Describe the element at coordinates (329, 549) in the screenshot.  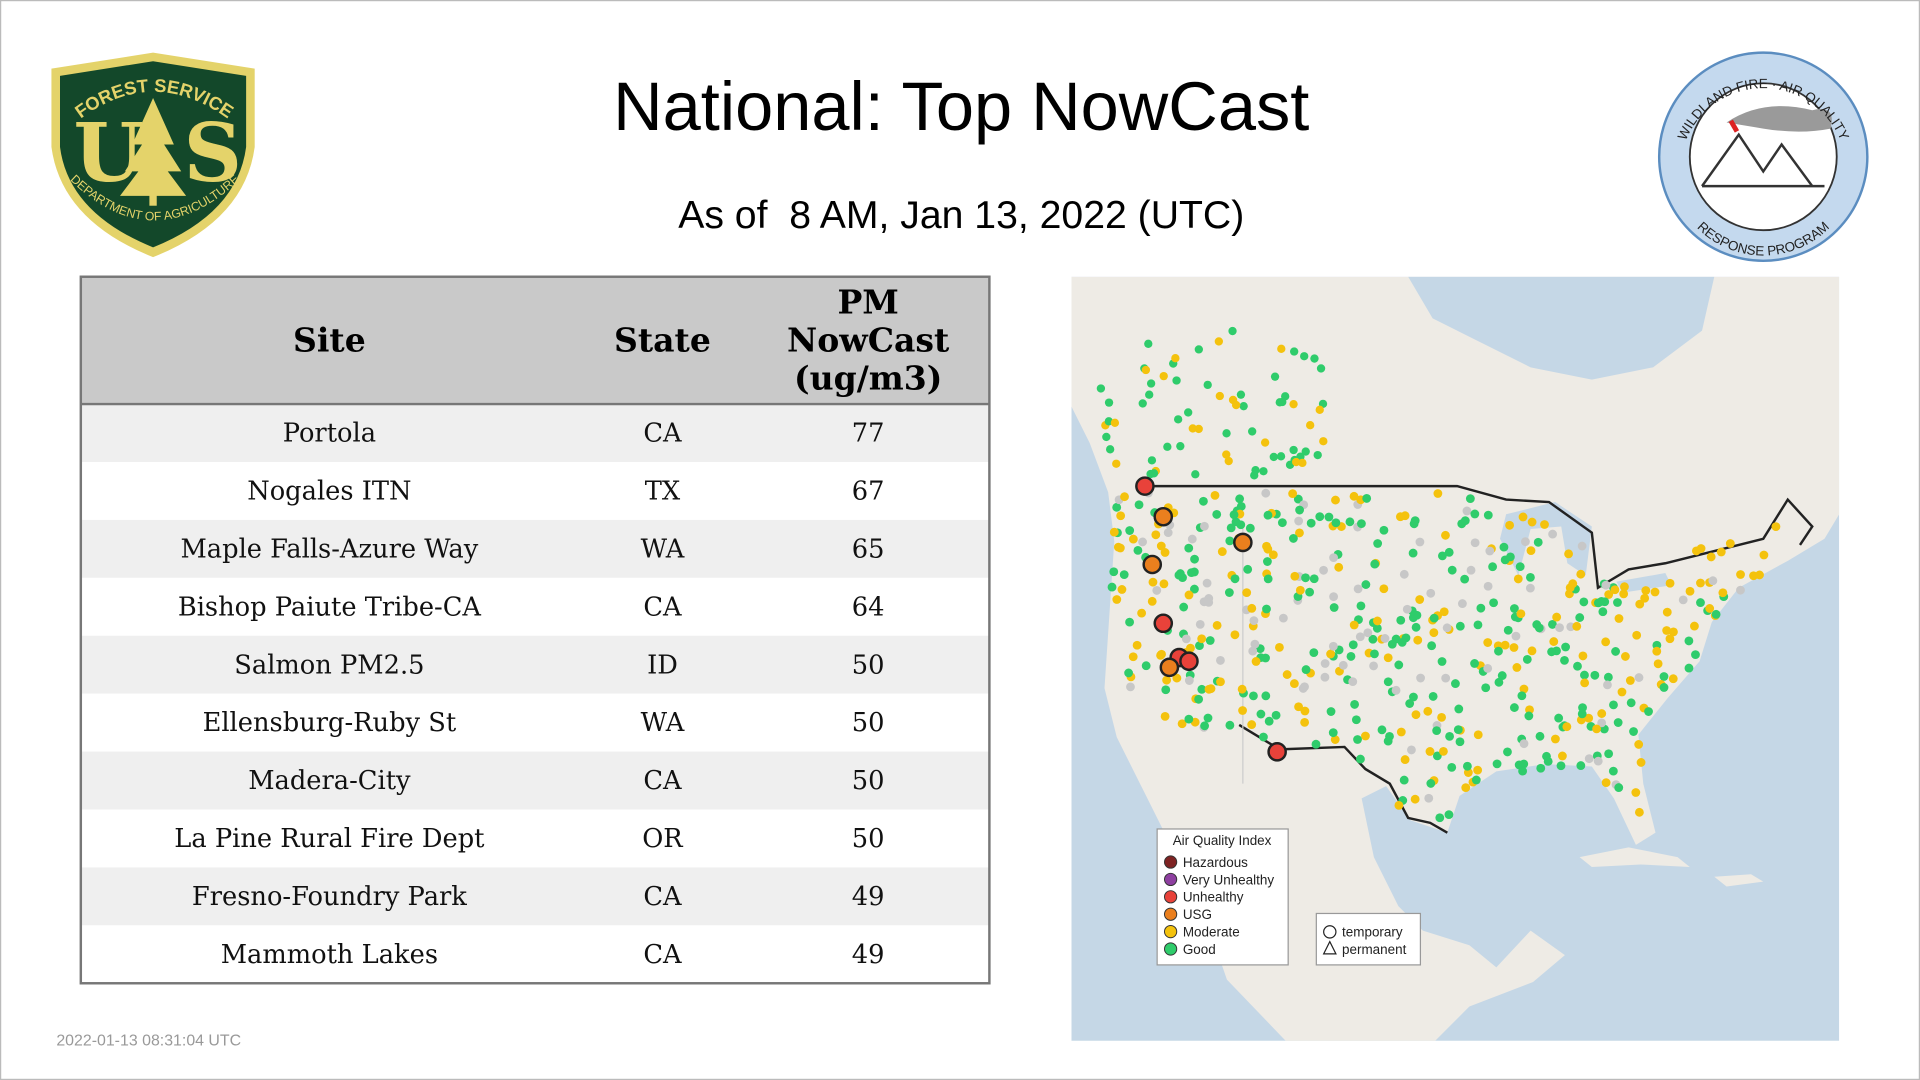
I see `table-cell: Maple Falls-Azure Way` at that location.